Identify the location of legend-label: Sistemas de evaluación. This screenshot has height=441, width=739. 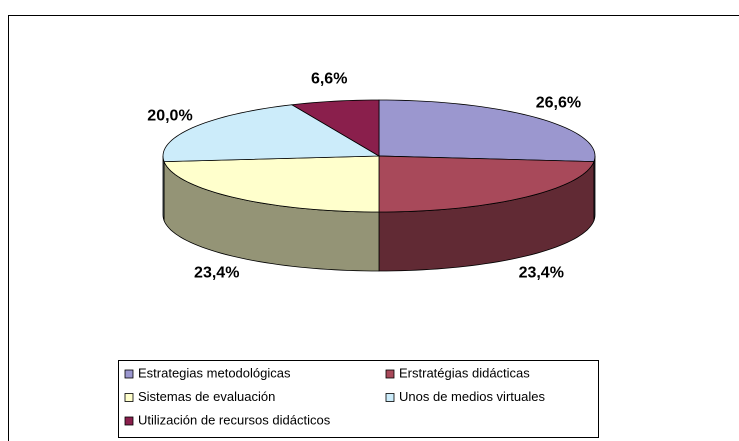
(206, 396).